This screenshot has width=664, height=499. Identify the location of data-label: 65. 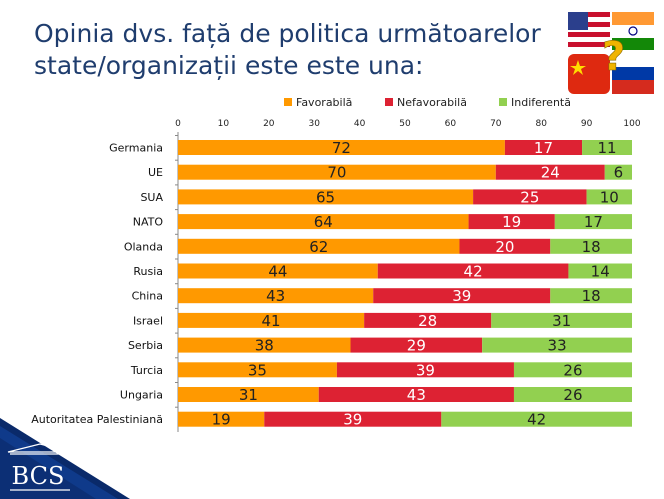
(325, 197).